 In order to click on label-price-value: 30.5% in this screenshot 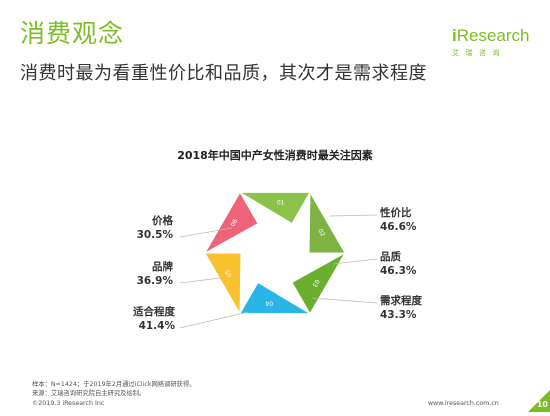, I will do `click(154, 235)`.